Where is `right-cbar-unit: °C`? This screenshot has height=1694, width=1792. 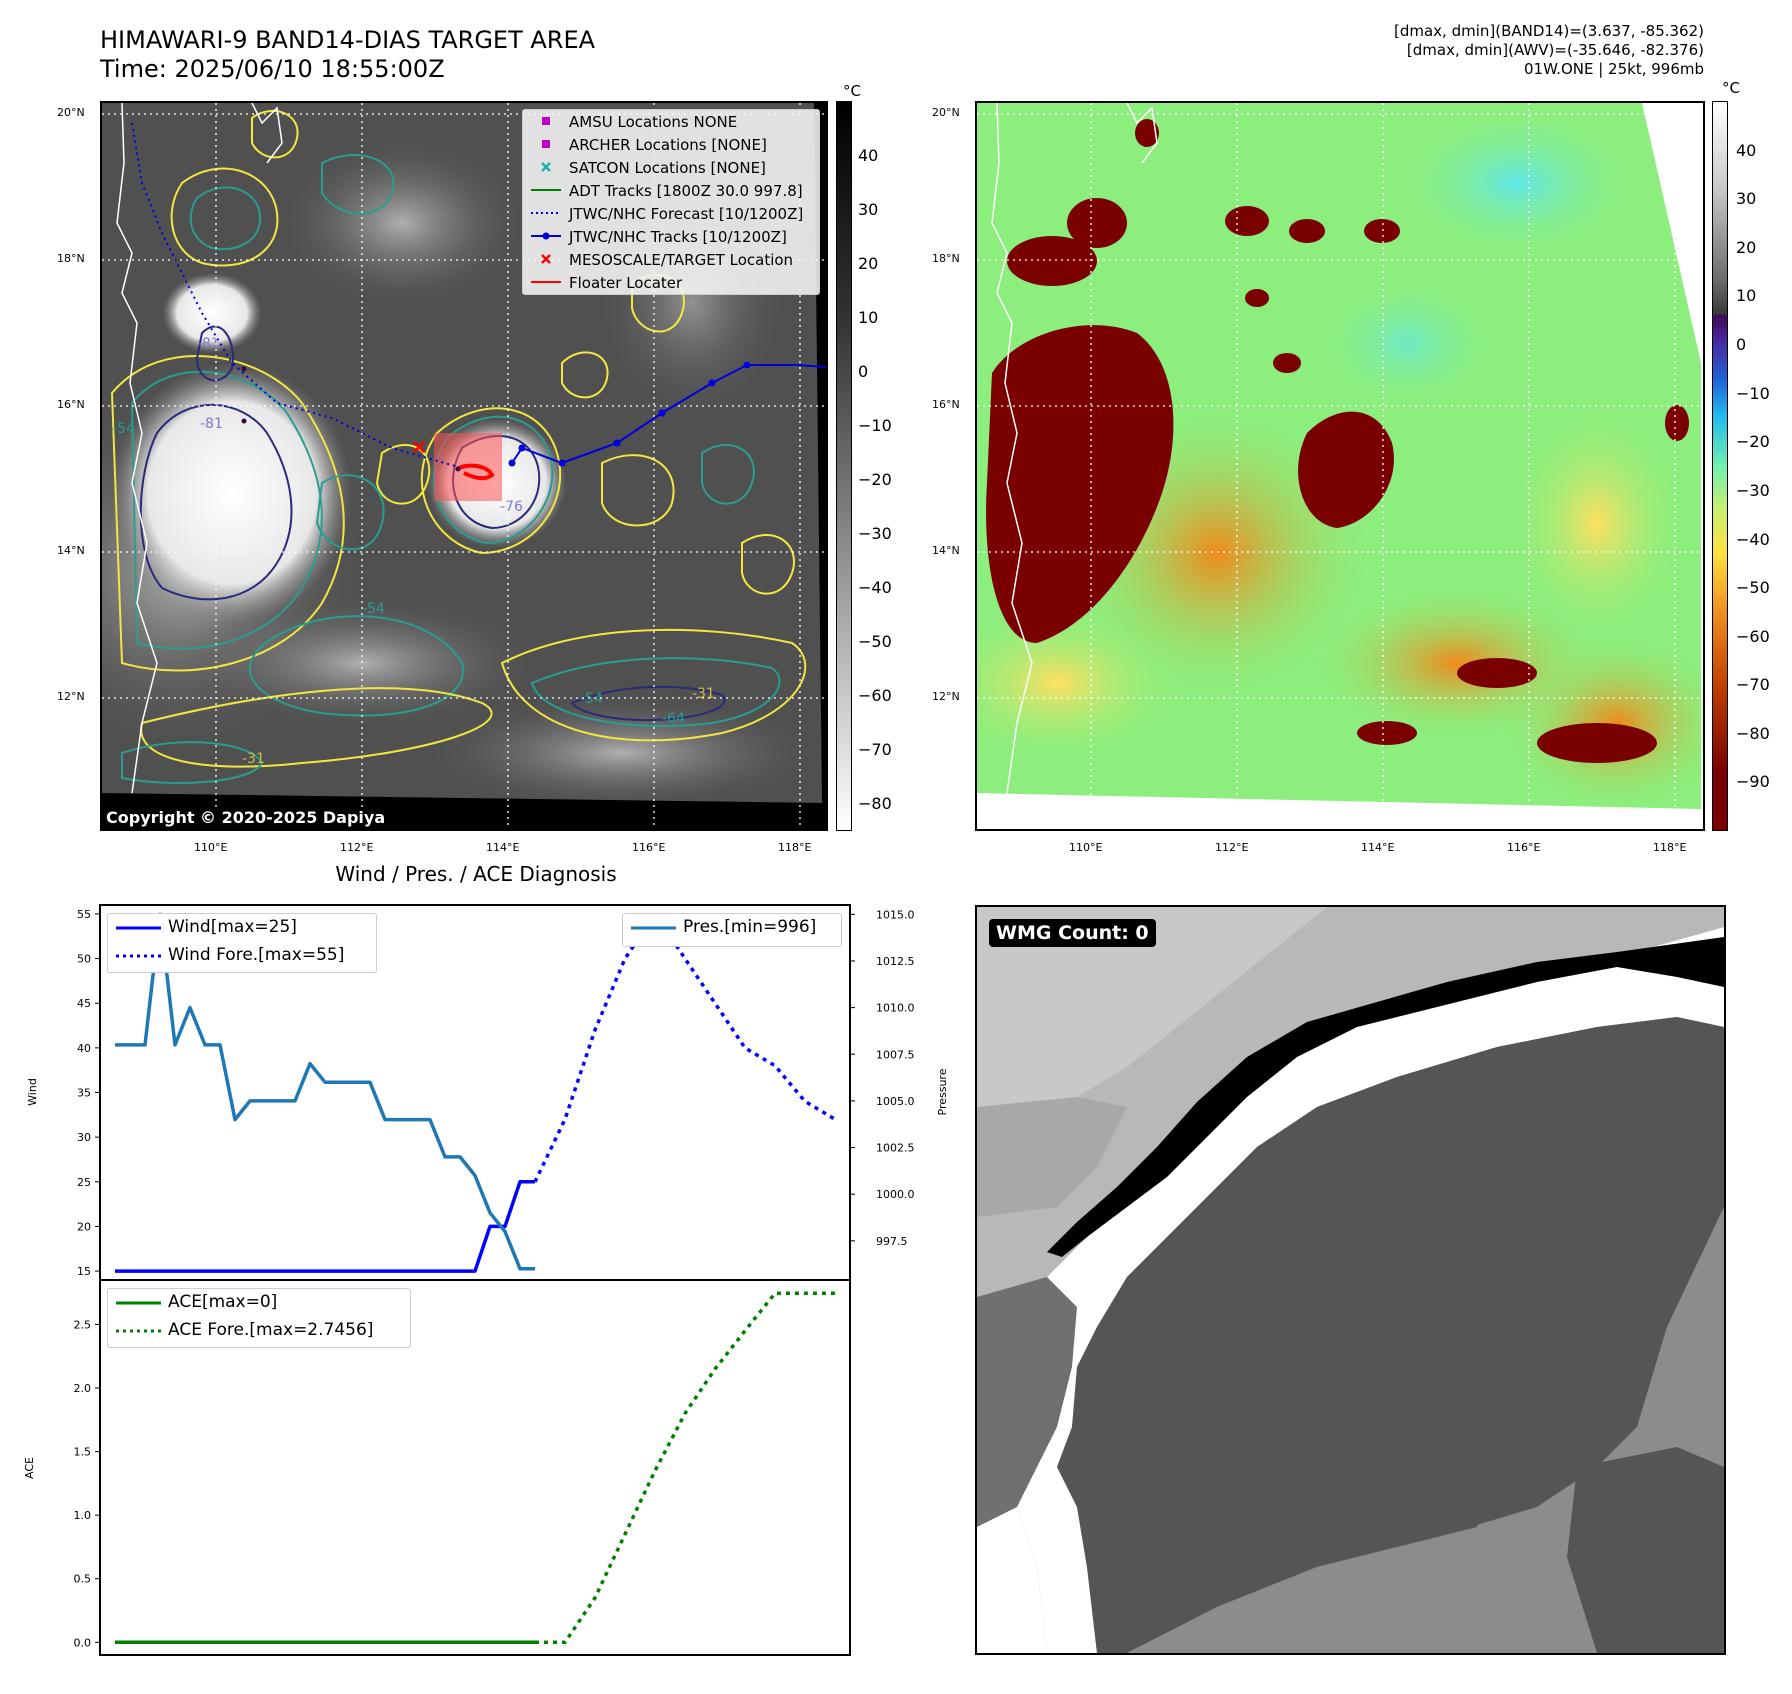 right-cbar-unit: °C is located at coordinates (1731, 88).